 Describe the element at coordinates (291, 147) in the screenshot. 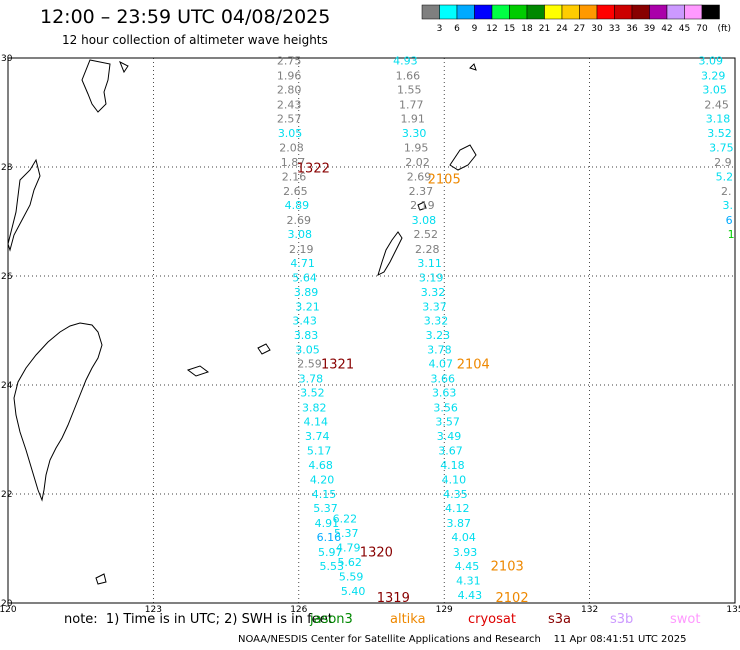

I see `wave-height-value: 2.08` at that location.